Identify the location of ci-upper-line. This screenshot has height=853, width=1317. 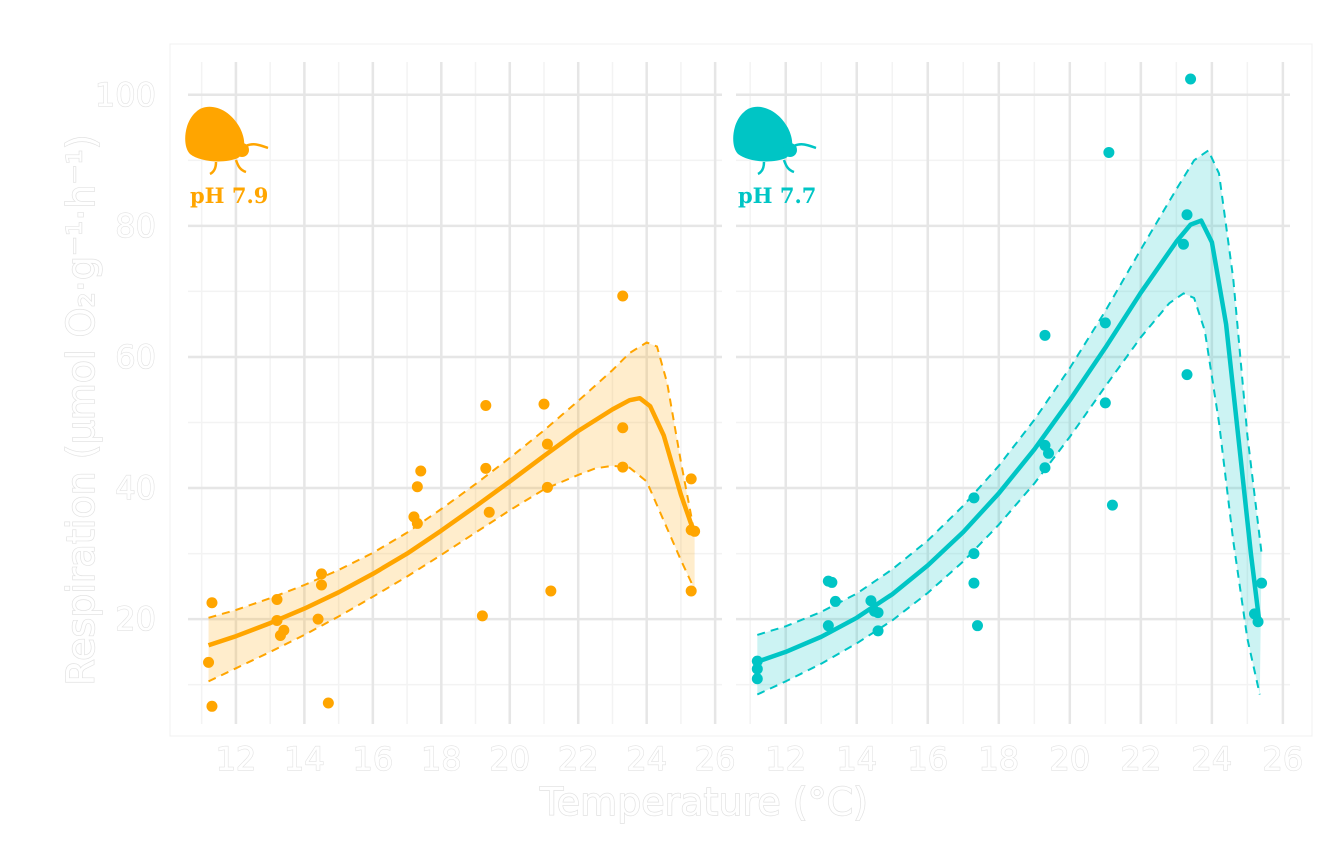
(452, 480).